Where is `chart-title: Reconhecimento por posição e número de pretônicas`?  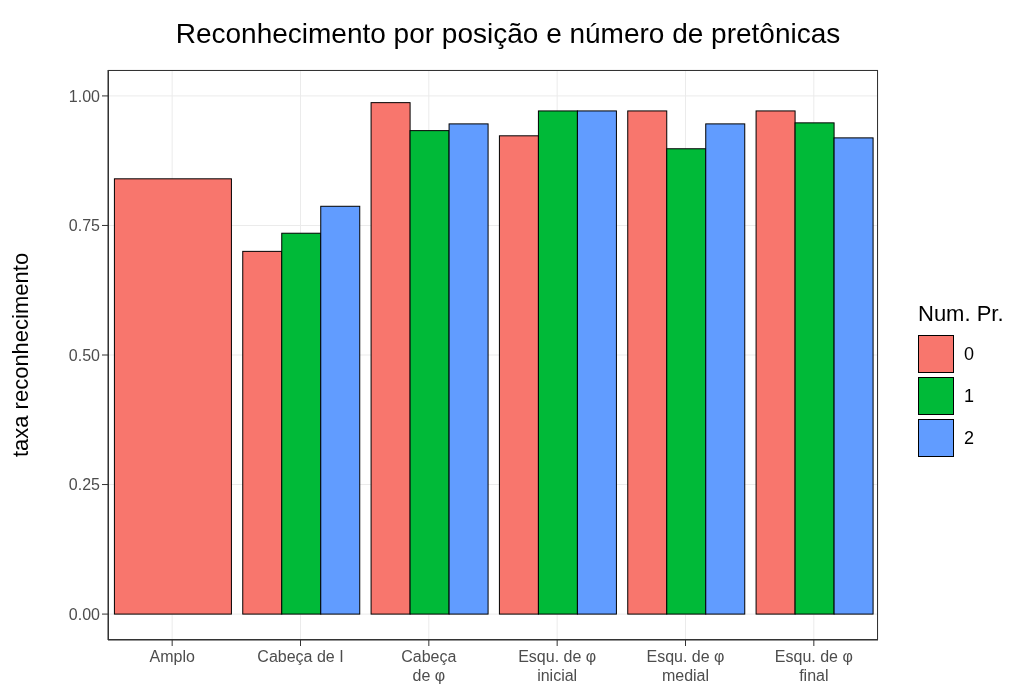 chart-title: Reconhecimento por posição e número de pretônicas is located at coordinates (508, 34).